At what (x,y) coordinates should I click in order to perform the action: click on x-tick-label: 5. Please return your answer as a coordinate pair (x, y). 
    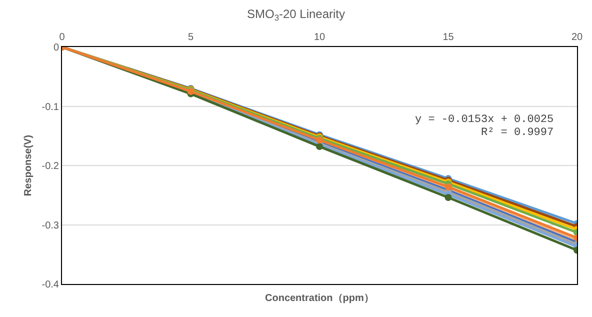
    Looking at the image, I should click on (191, 37).